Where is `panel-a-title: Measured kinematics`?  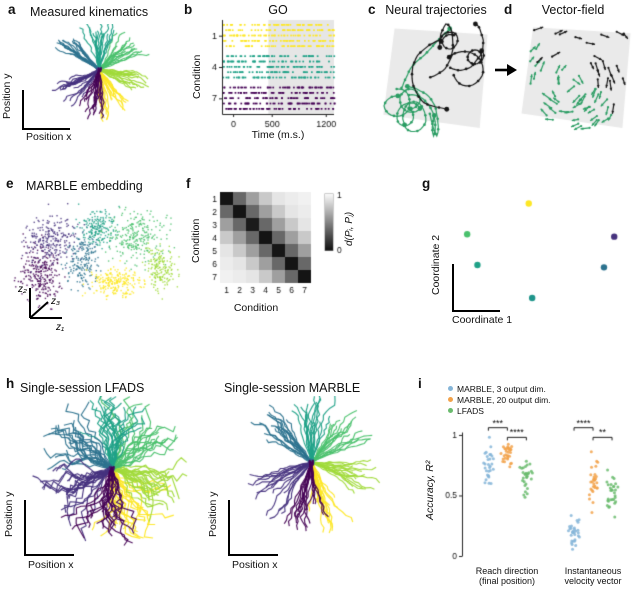 panel-a-title: Measured kinematics is located at coordinates (89, 12).